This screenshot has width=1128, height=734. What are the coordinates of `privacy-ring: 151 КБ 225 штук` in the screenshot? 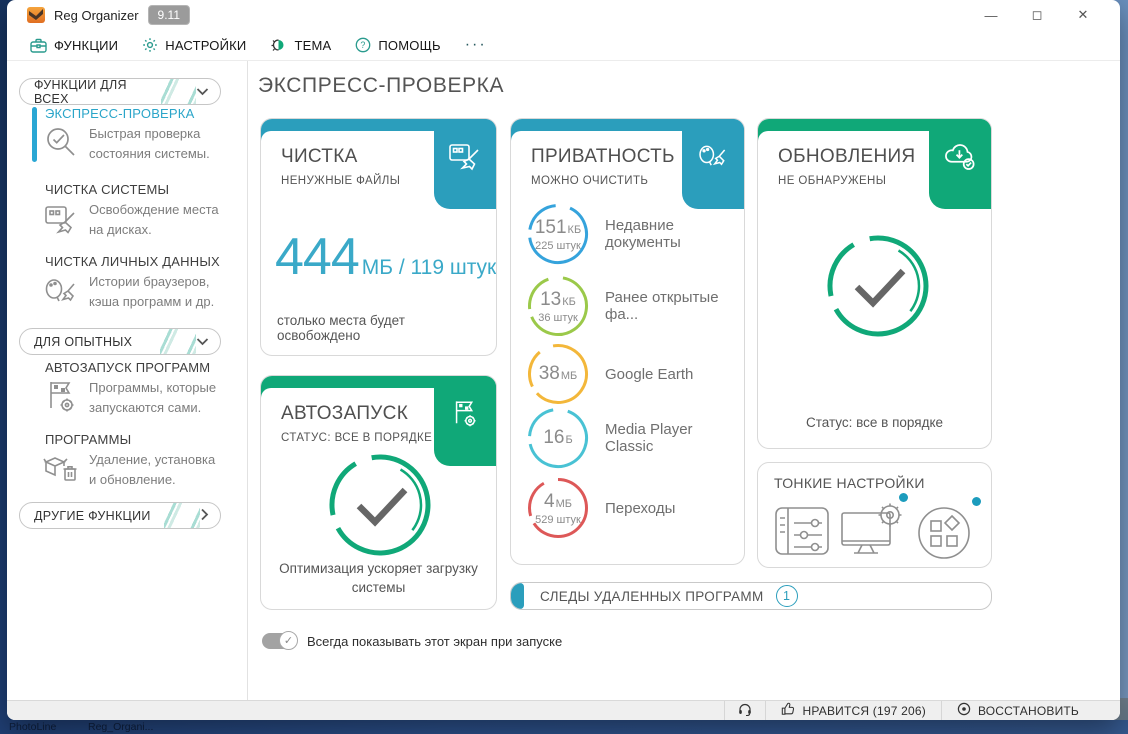 It's located at (558, 234).